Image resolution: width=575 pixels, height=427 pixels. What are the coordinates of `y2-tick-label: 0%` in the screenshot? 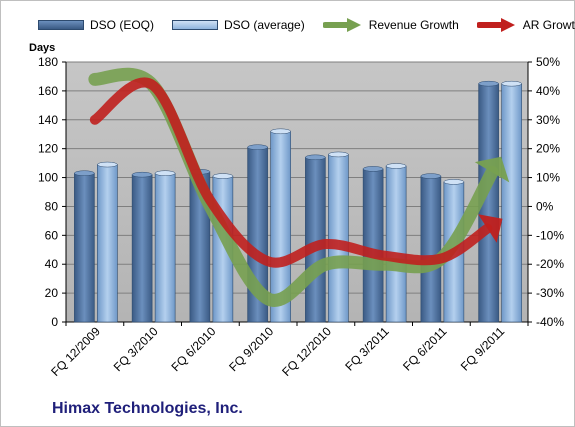 It's located at (545, 206).